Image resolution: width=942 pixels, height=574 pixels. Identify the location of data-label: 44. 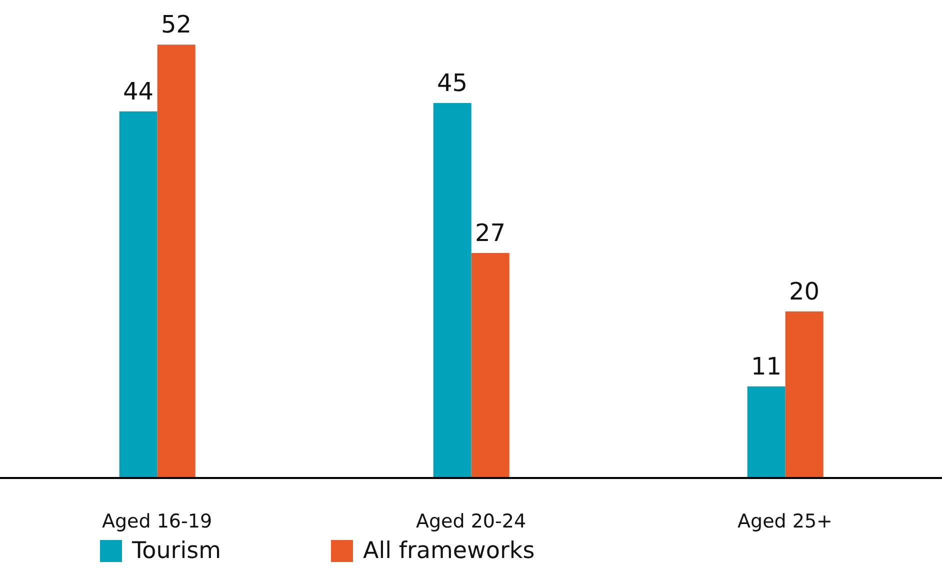
(138, 91).